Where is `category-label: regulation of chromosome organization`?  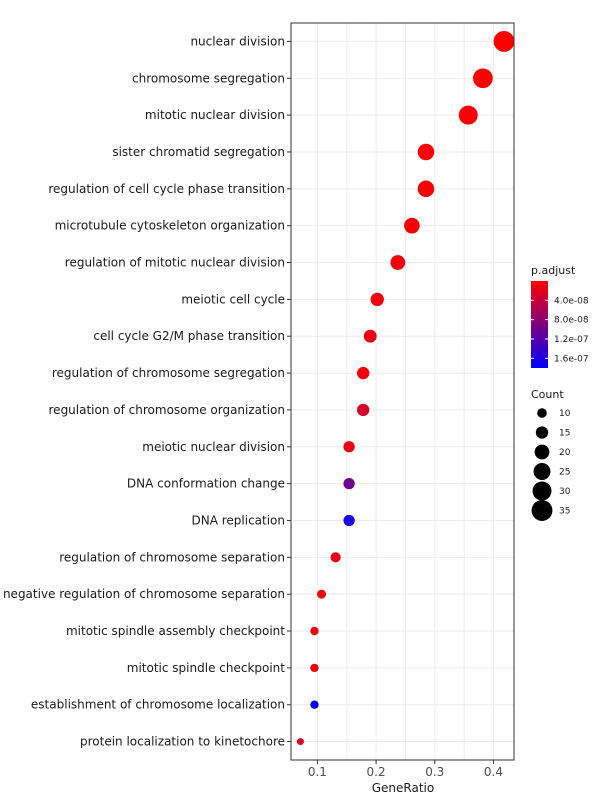
category-label: regulation of chromosome organization is located at coordinates (167, 410).